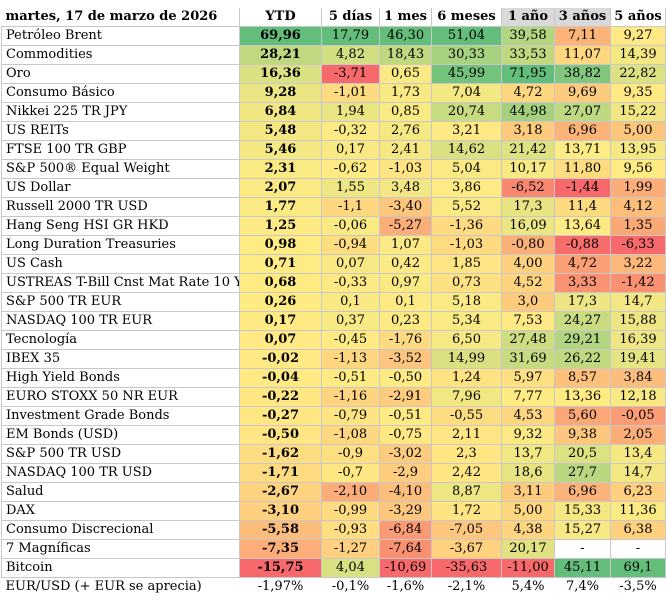 The image size is (666, 610). I want to click on asset-name: Consumo Básico, so click(120, 93).